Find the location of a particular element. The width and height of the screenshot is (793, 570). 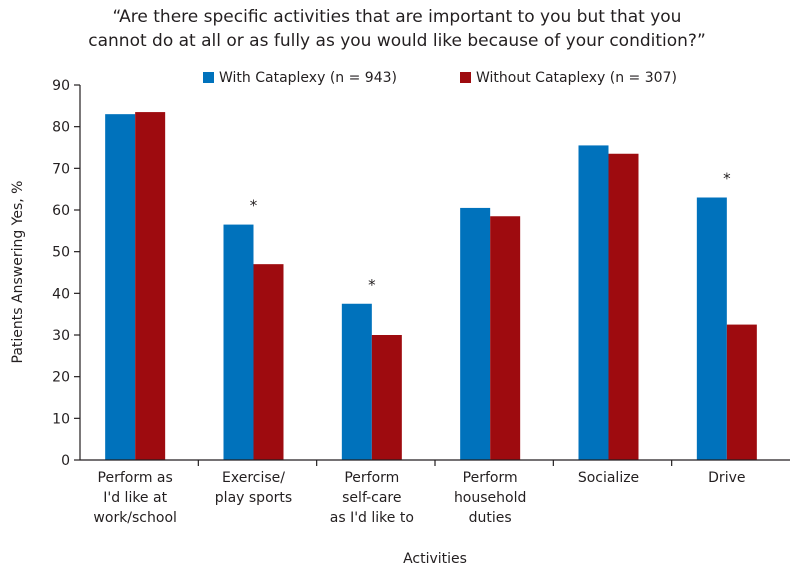

y-tick-label: 60 is located at coordinates (61, 211).